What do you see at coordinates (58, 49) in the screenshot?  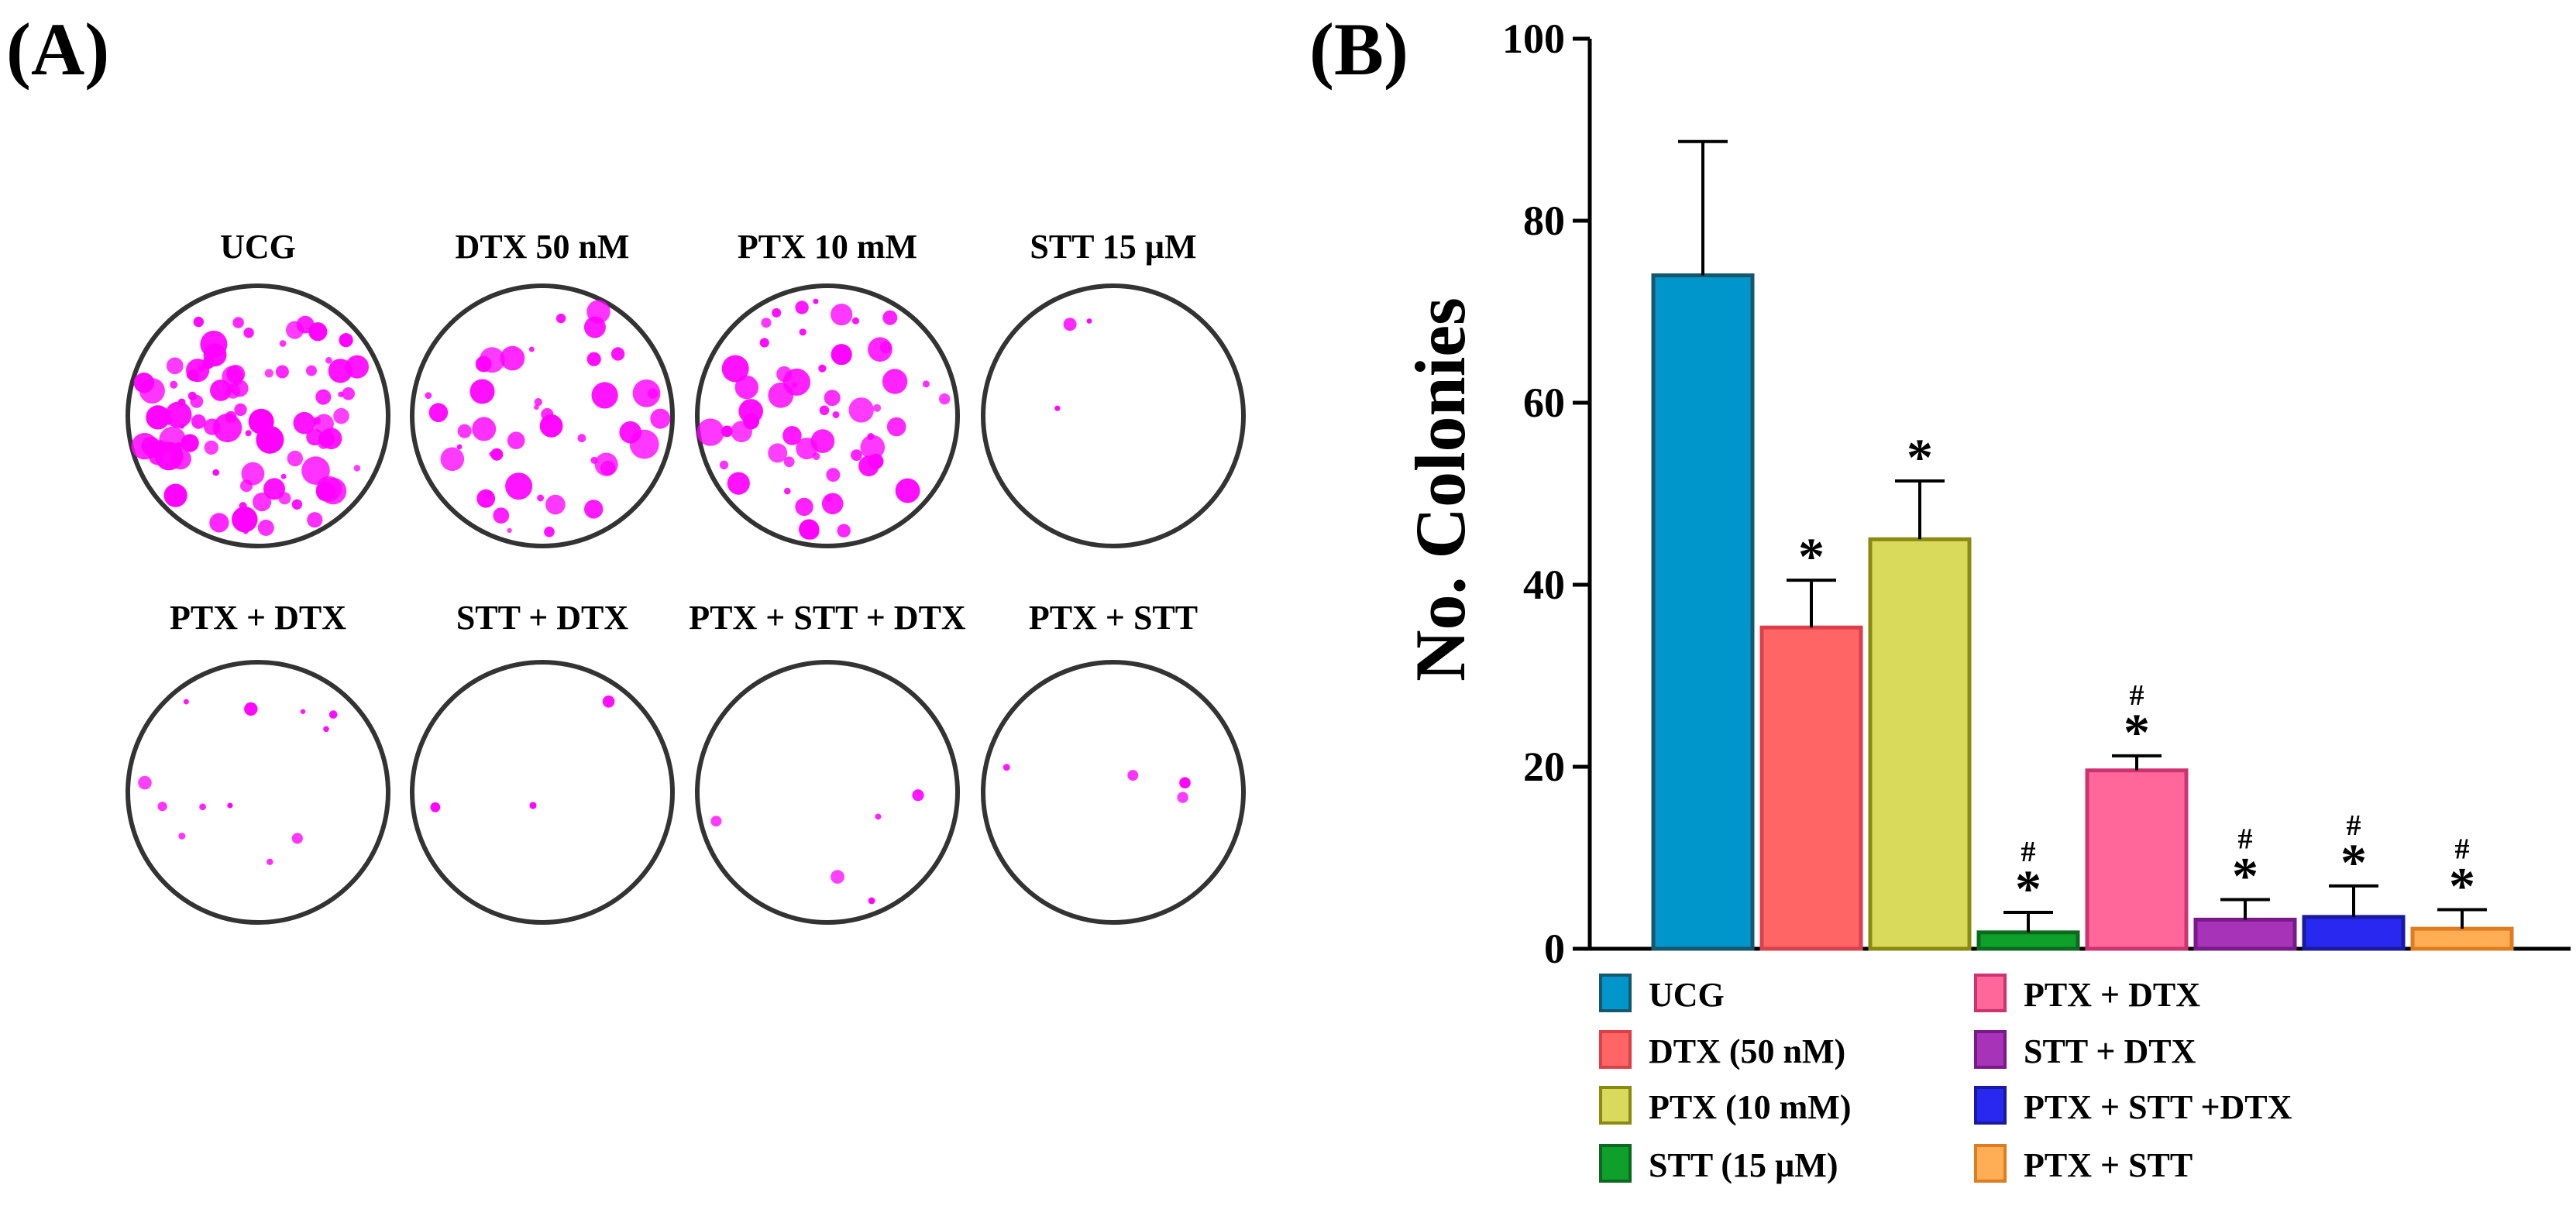 I see `panel-a-label: (A)` at bounding box center [58, 49].